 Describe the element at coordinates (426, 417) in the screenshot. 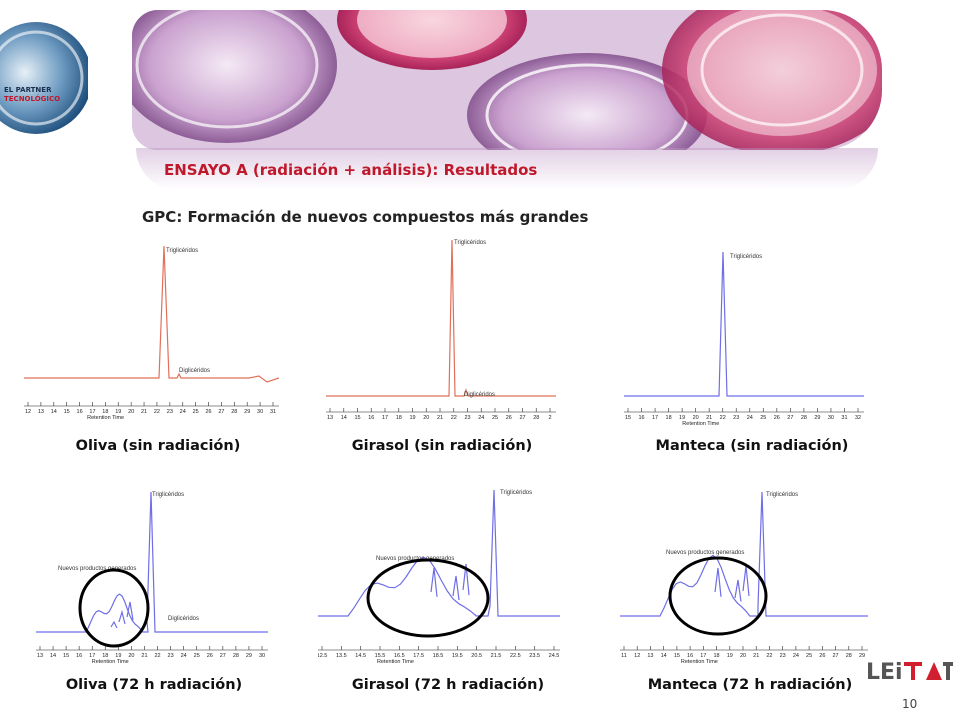

I see `x-tick-label: 20` at that location.